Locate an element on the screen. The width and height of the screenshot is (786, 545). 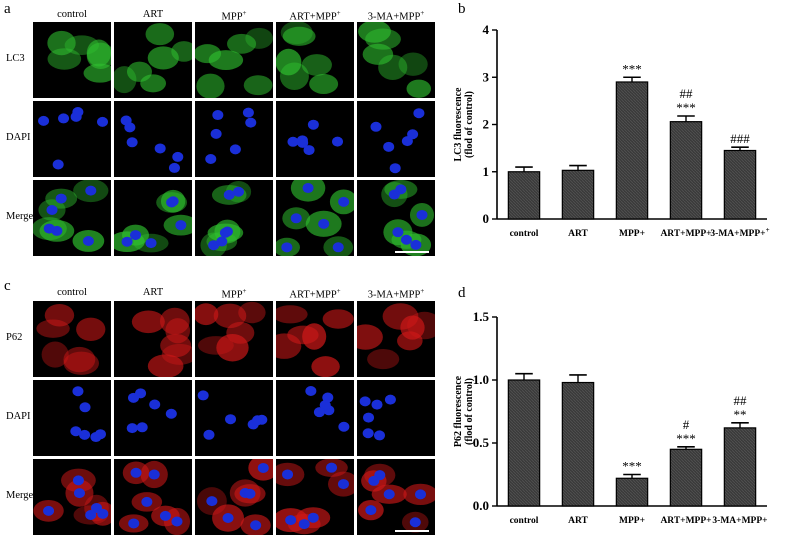
significance-label: # is located at coordinates (686, 424).